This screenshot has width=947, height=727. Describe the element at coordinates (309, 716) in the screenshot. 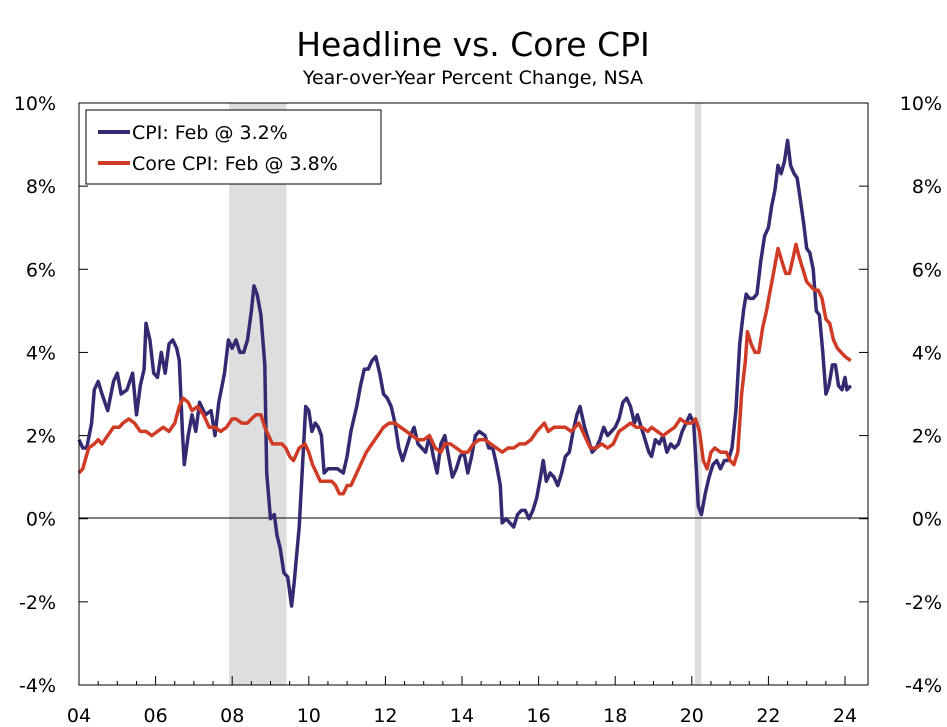

I see `x-tick-label: 10` at that location.